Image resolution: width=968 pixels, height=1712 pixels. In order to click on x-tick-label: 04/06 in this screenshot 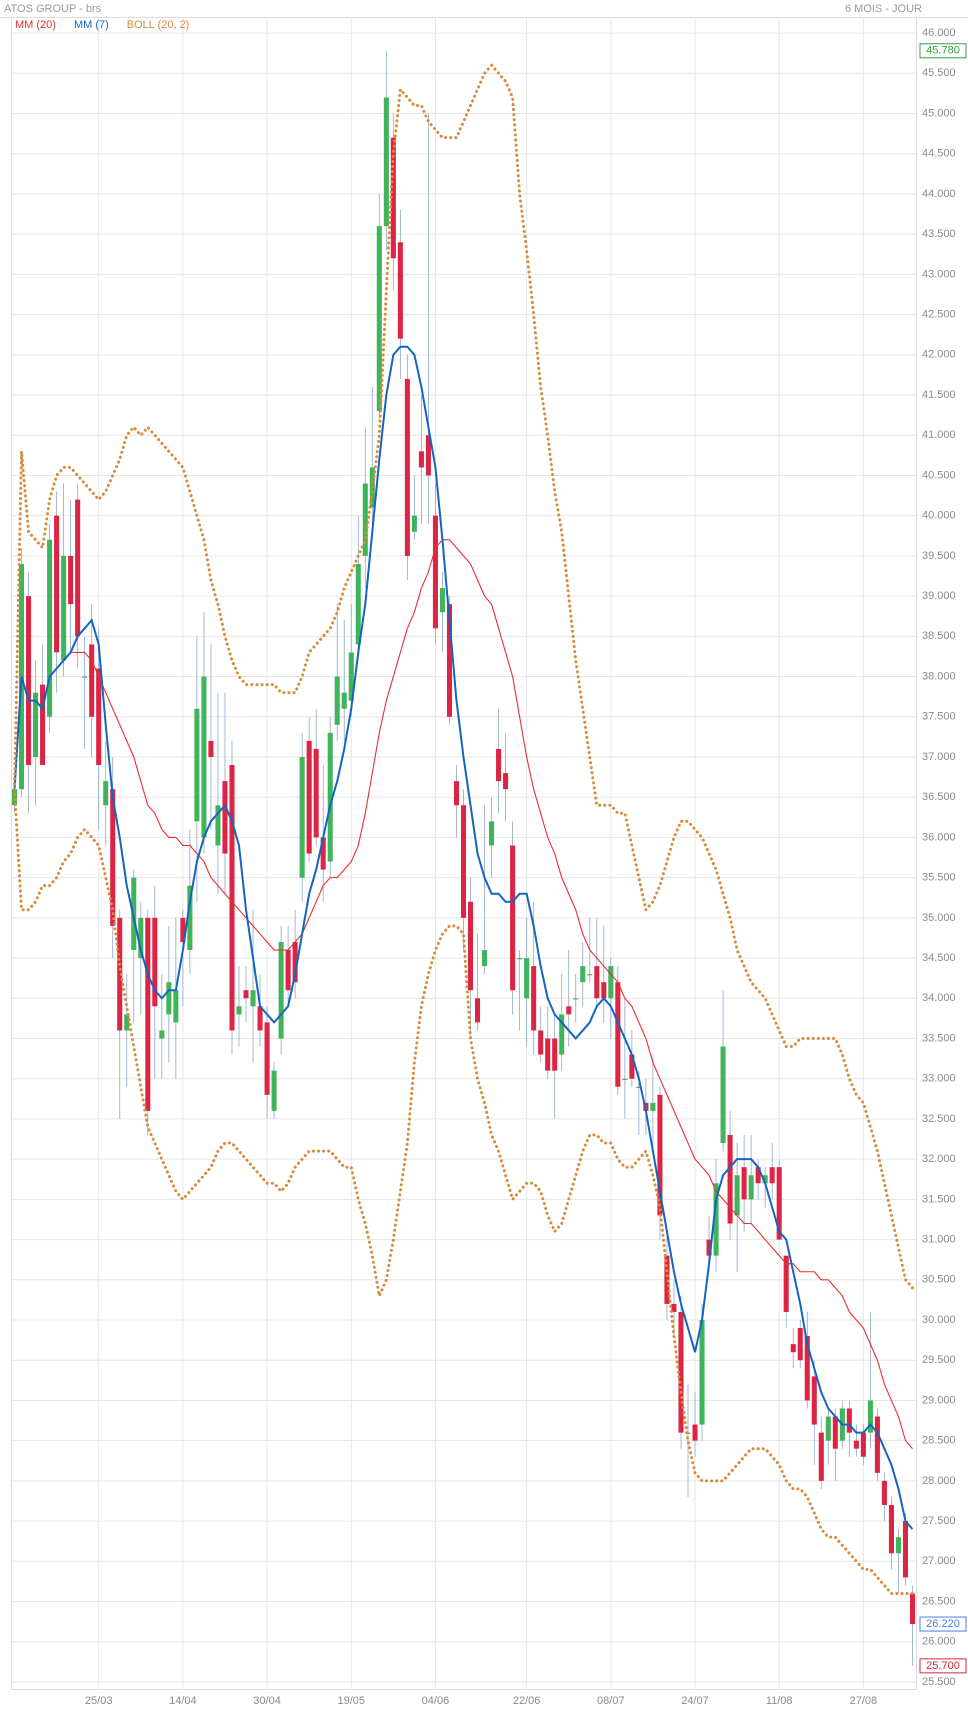, I will do `click(436, 1701)`.